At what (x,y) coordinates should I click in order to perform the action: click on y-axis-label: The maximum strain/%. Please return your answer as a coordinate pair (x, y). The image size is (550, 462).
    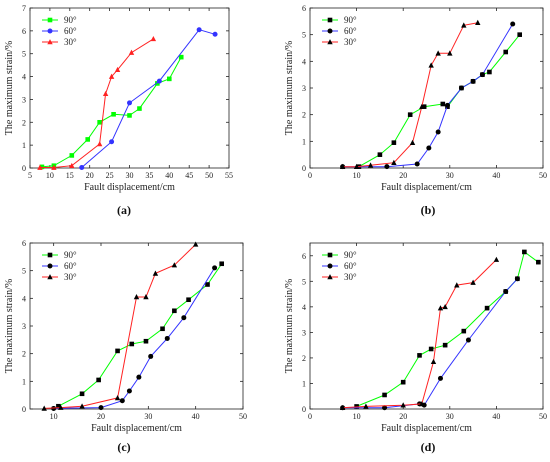
    Looking at the image, I should click on (9, 88).